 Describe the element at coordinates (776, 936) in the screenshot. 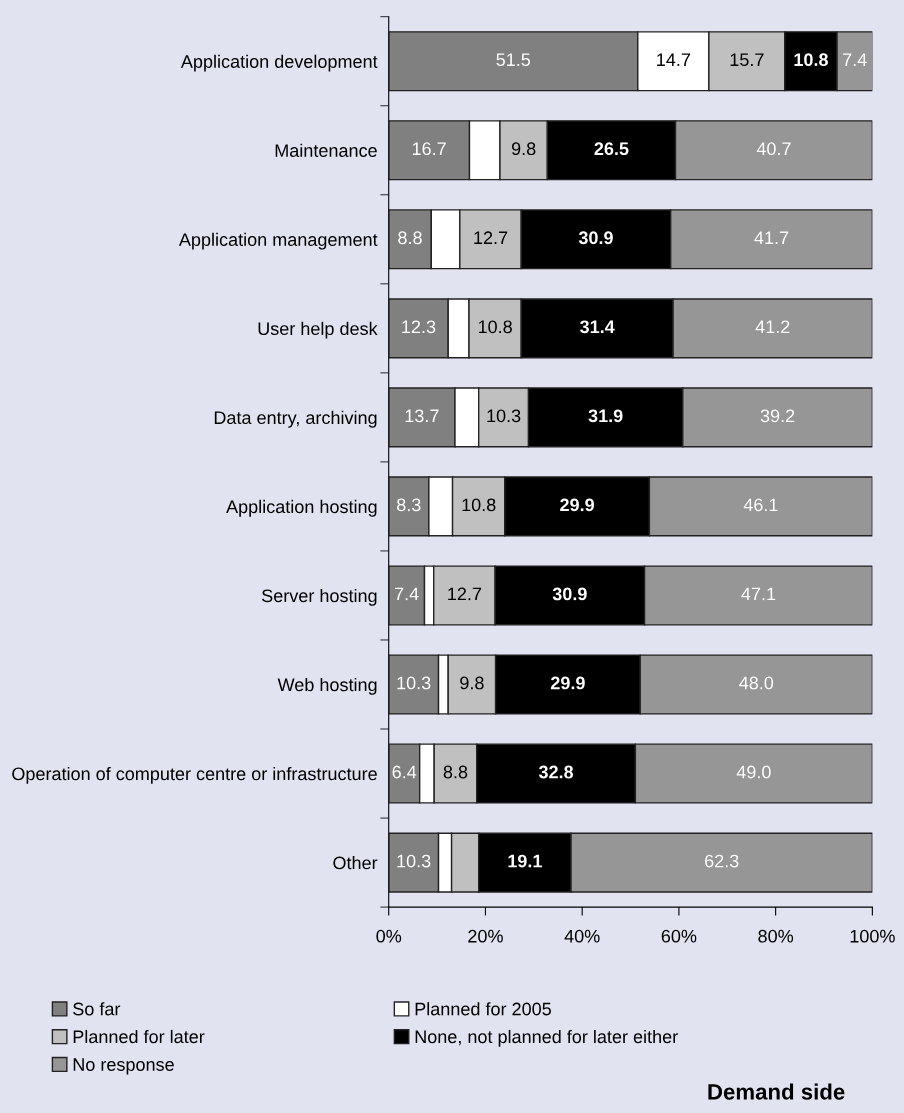

I see `x-tick-label: 80%` at that location.